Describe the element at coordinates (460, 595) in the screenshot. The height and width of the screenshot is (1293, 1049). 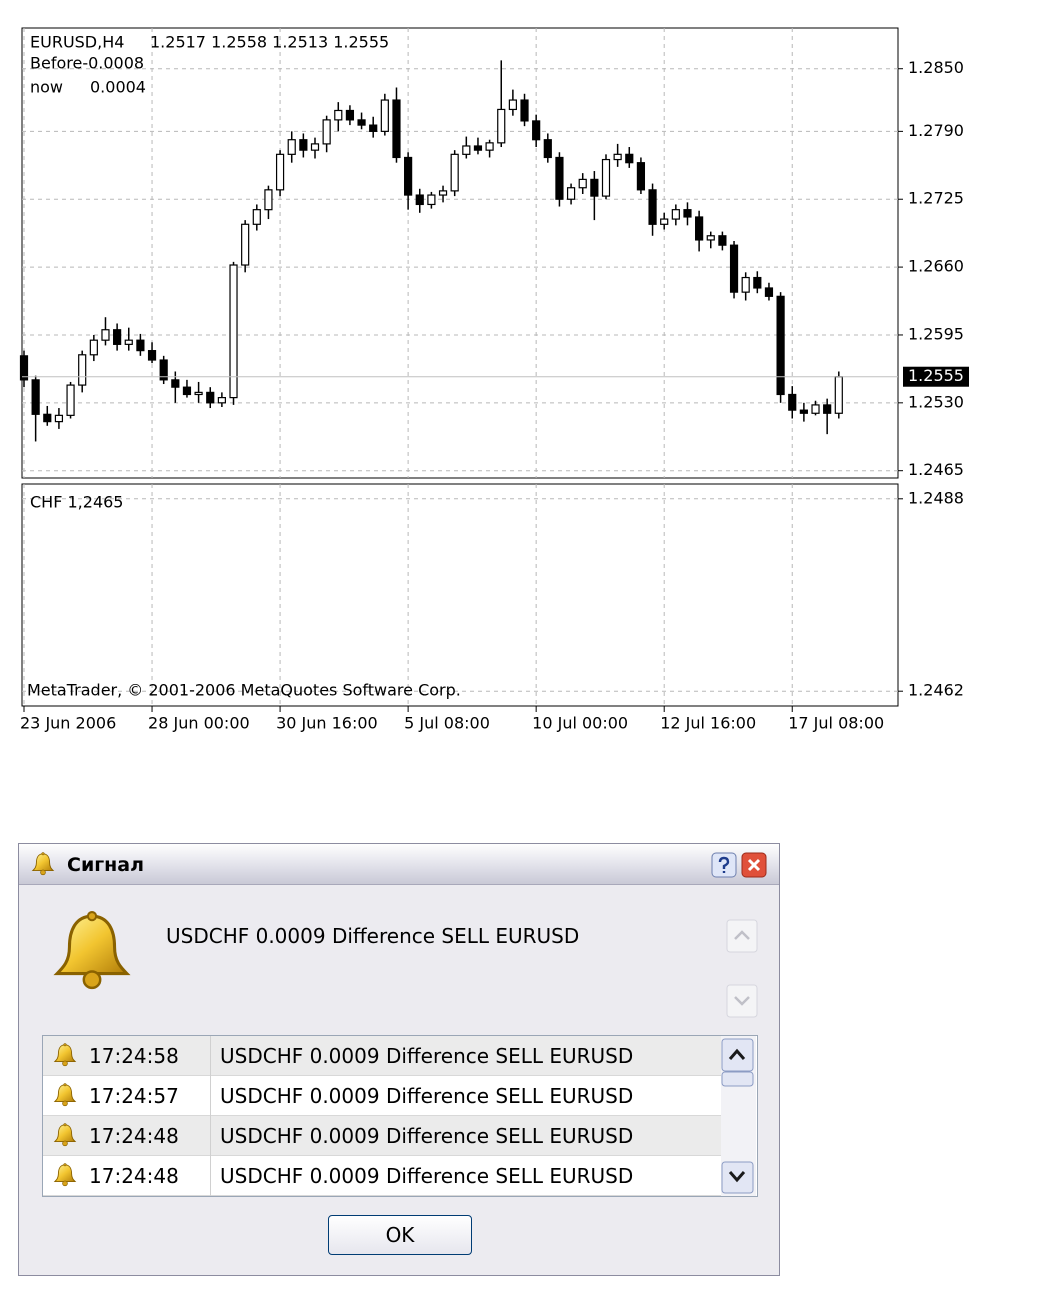
I see `indicator-panel` at that location.